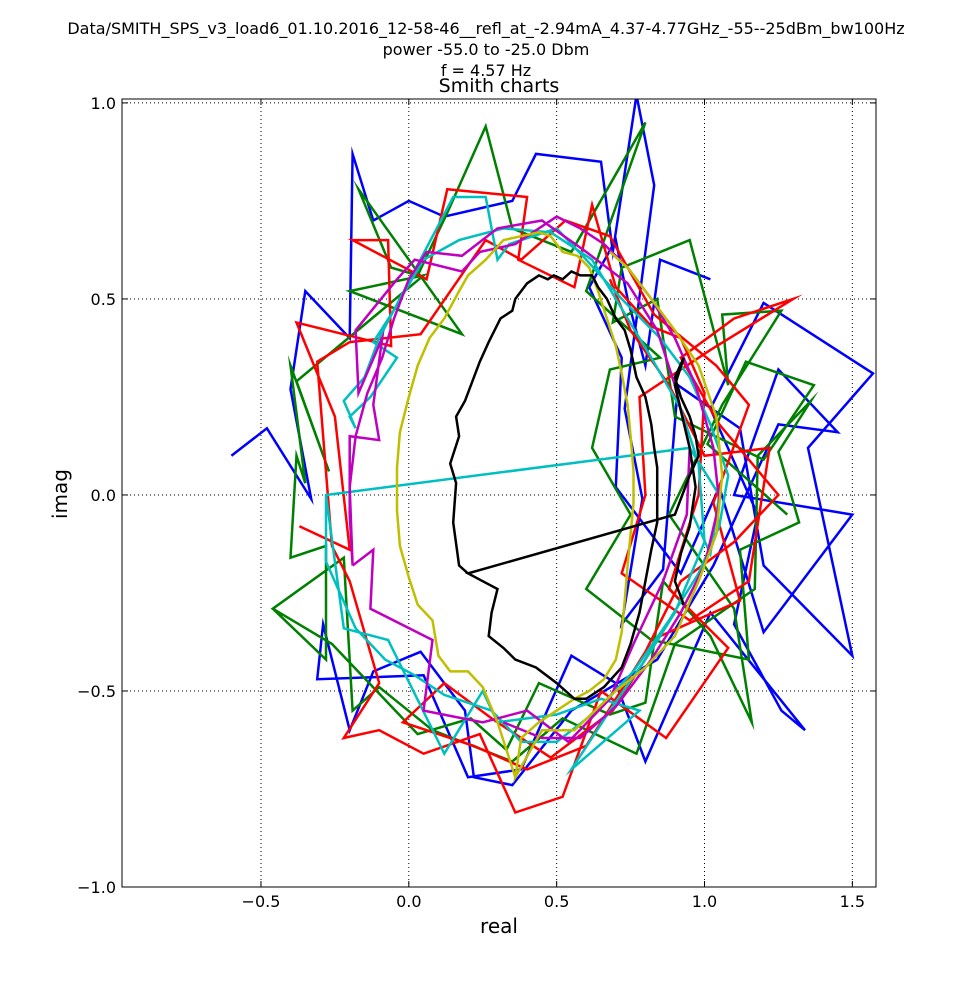  What do you see at coordinates (499, 86) in the screenshot?
I see `chart-title: Smith charts` at bounding box center [499, 86].